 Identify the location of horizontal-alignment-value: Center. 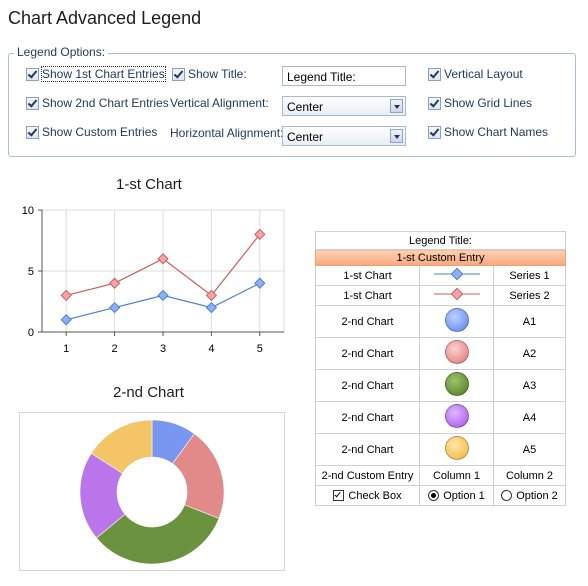
(305, 137).